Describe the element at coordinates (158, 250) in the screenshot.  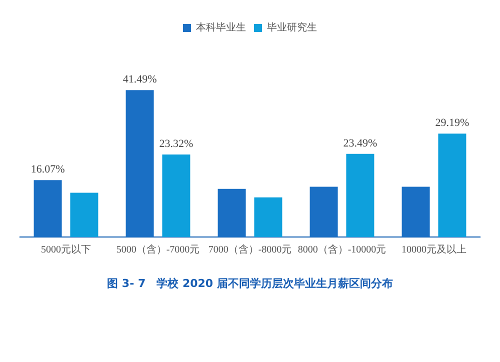
I see `x-tick-label: 5000（含）-7000元` at that location.